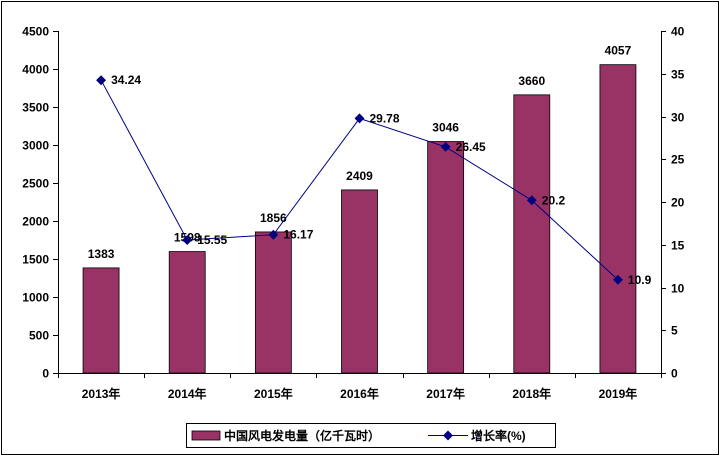 The image size is (721, 457). I want to click on y-left-tick-label: 2500, so click(35, 184).